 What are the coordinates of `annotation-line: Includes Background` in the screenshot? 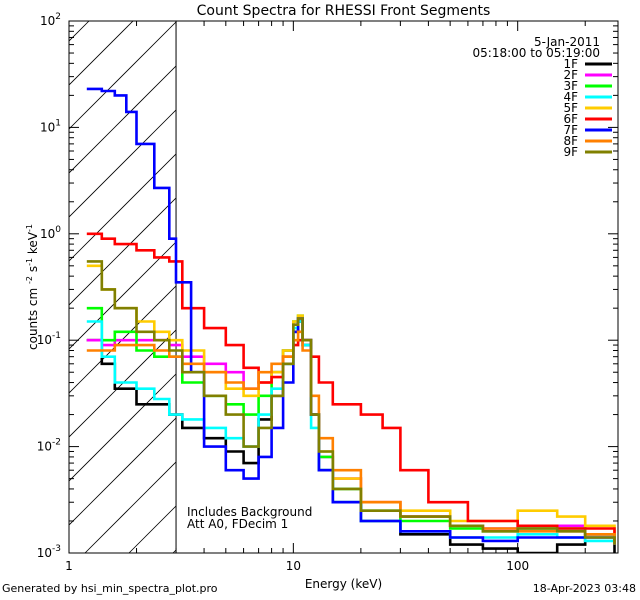 It's located at (249, 512).